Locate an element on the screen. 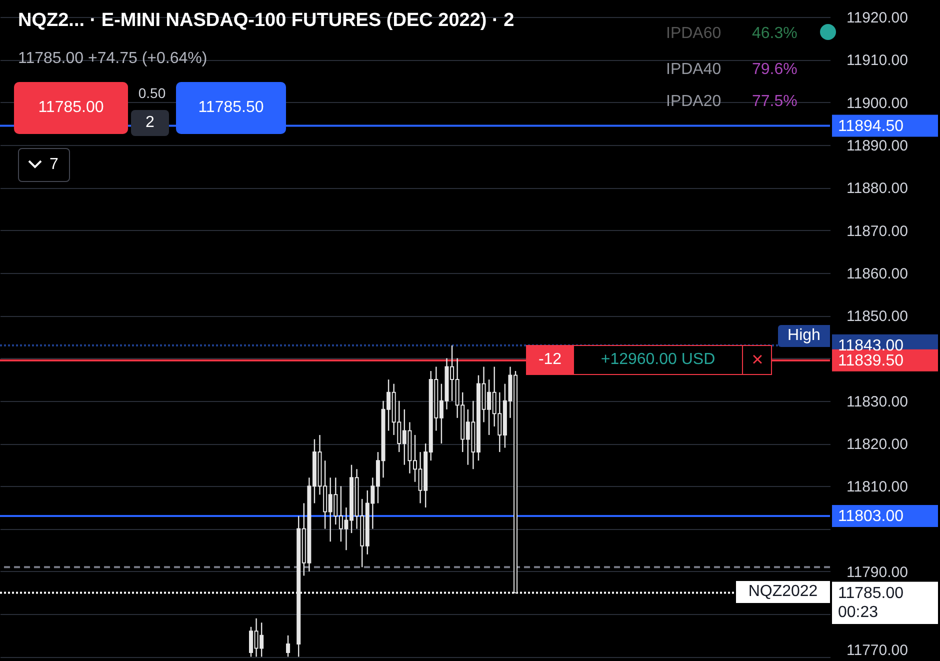 The image size is (940, 661). annotation: High is located at coordinates (804, 336).